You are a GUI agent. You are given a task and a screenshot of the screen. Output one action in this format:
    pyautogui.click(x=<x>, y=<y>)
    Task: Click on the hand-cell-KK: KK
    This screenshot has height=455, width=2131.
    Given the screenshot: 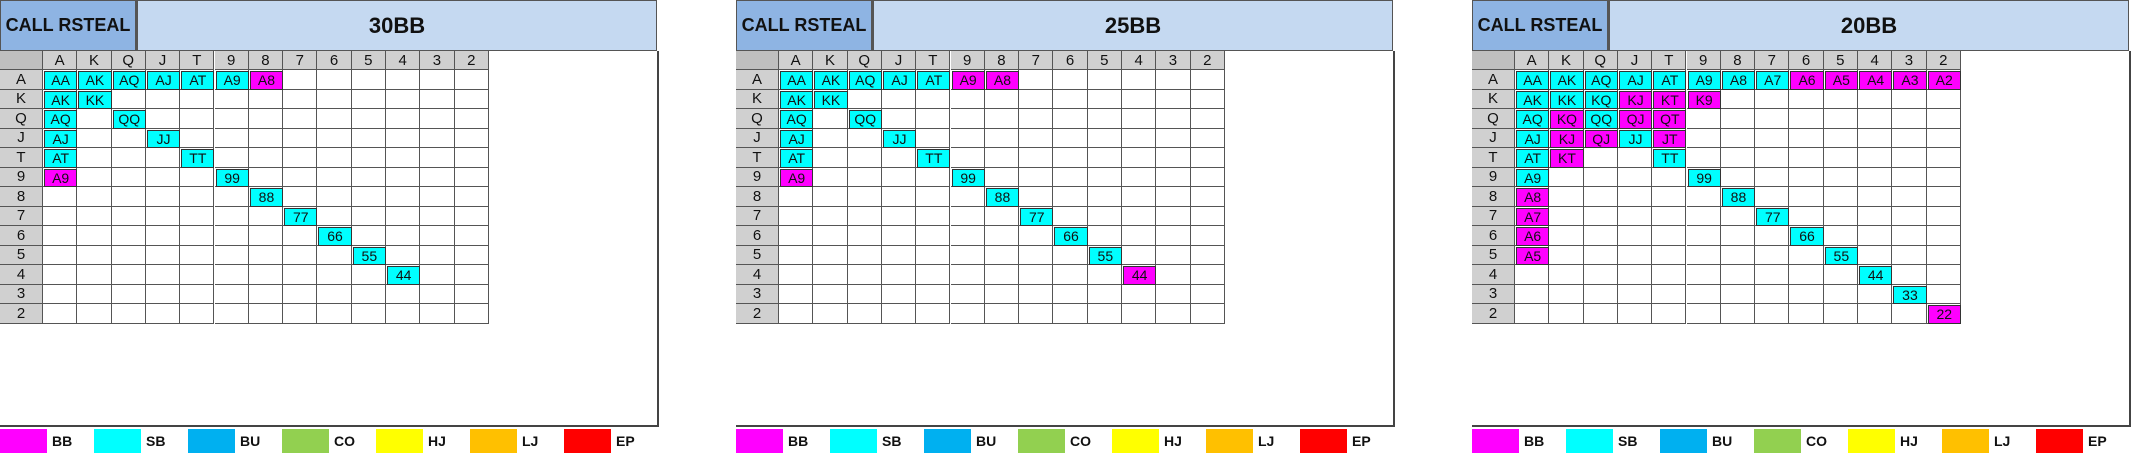 What is the action you would take?
    pyautogui.click(x=95, y=99)
    